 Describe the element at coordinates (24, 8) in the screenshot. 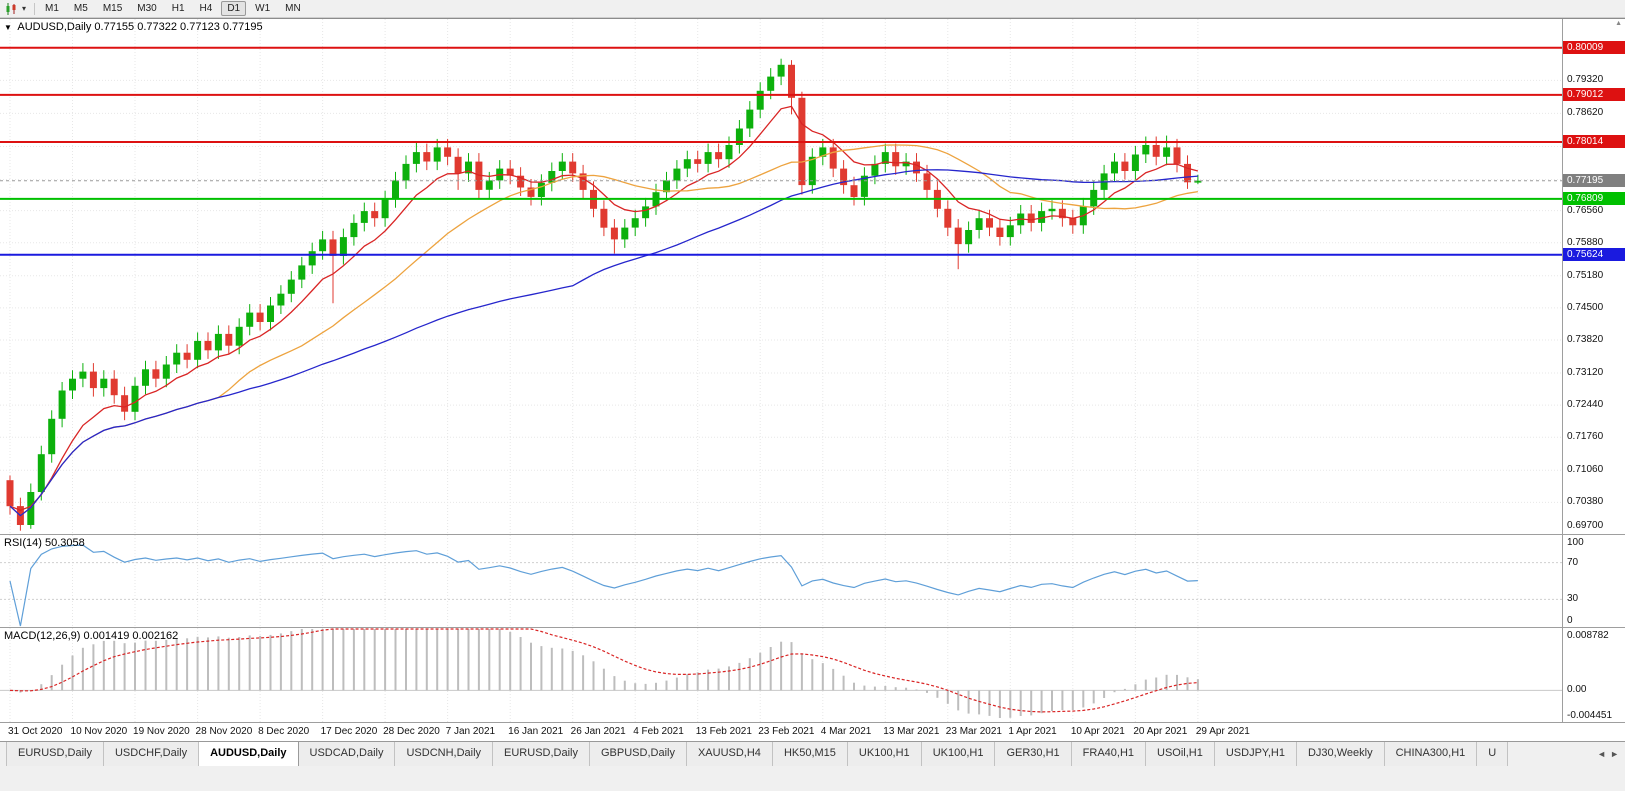

I see `chart-type-caret-icon: ▾` at that location.